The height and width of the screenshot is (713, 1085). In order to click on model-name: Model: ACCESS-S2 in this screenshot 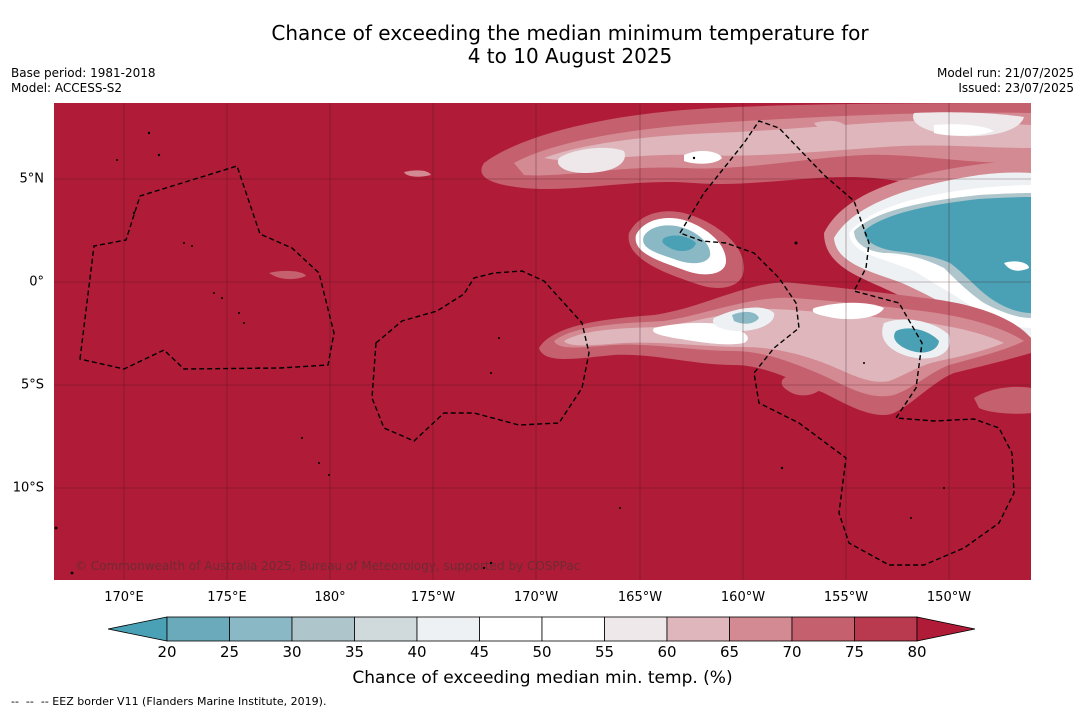, I will do `click(67, 88)`.